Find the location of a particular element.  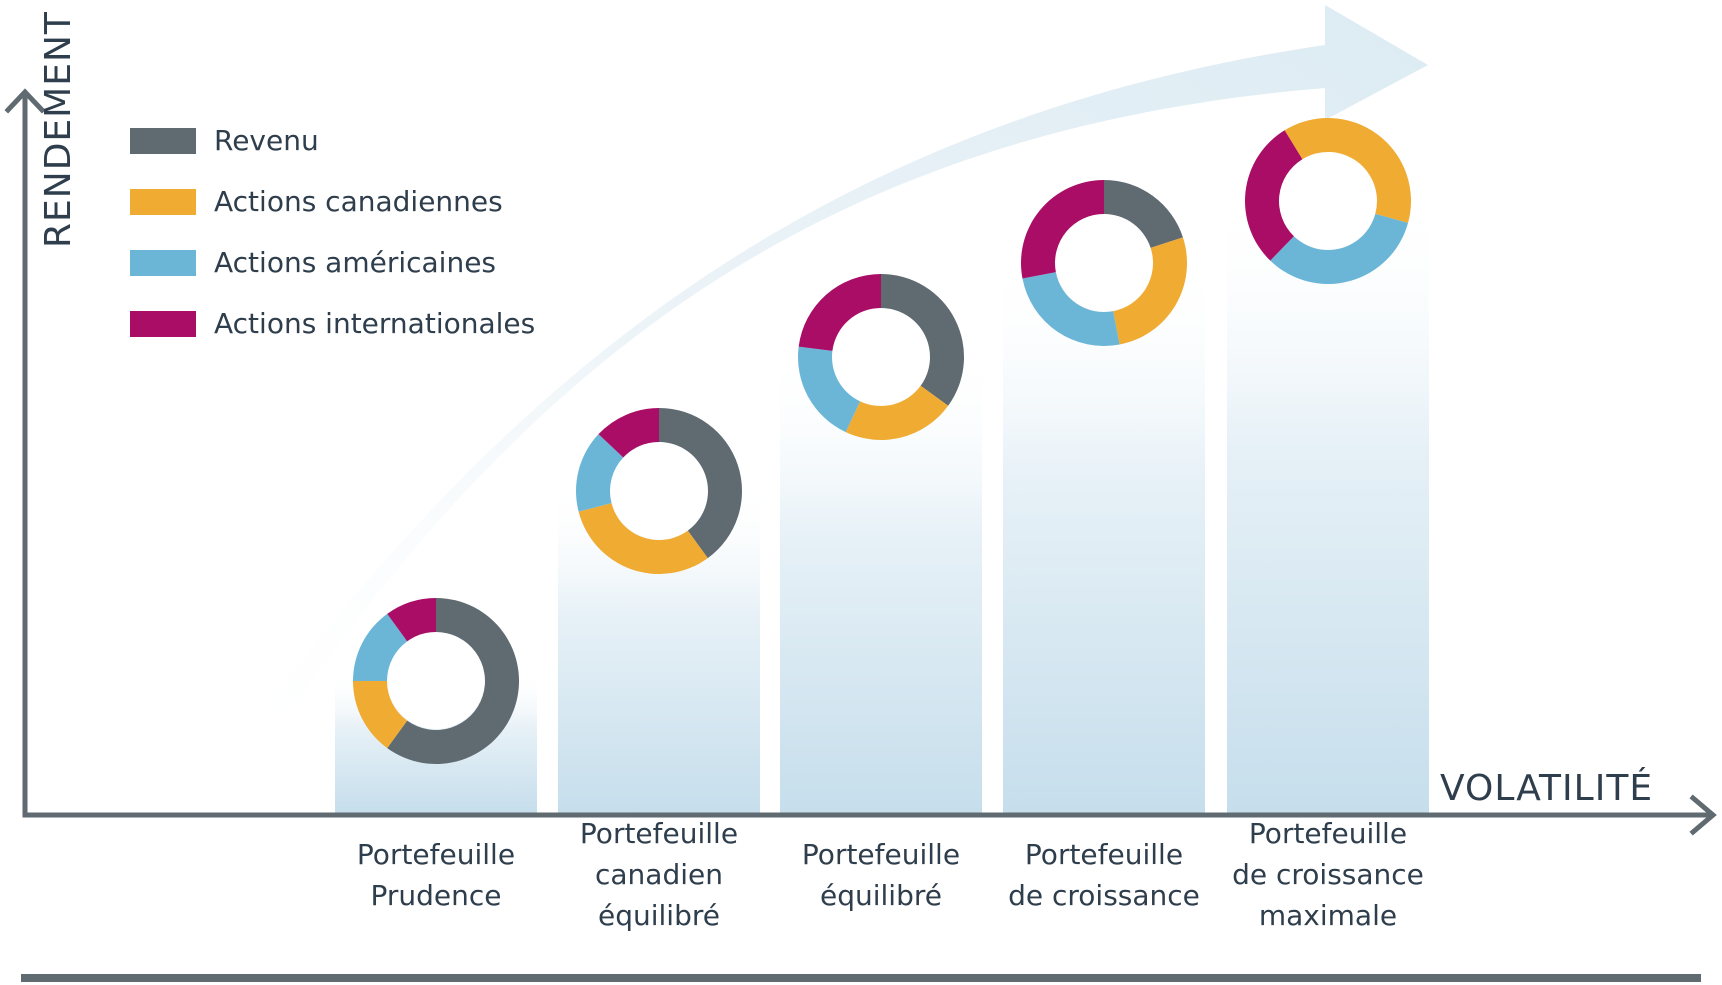

legend-item-actions-internationales: Actions internationales is located at coordinates (360, 323).